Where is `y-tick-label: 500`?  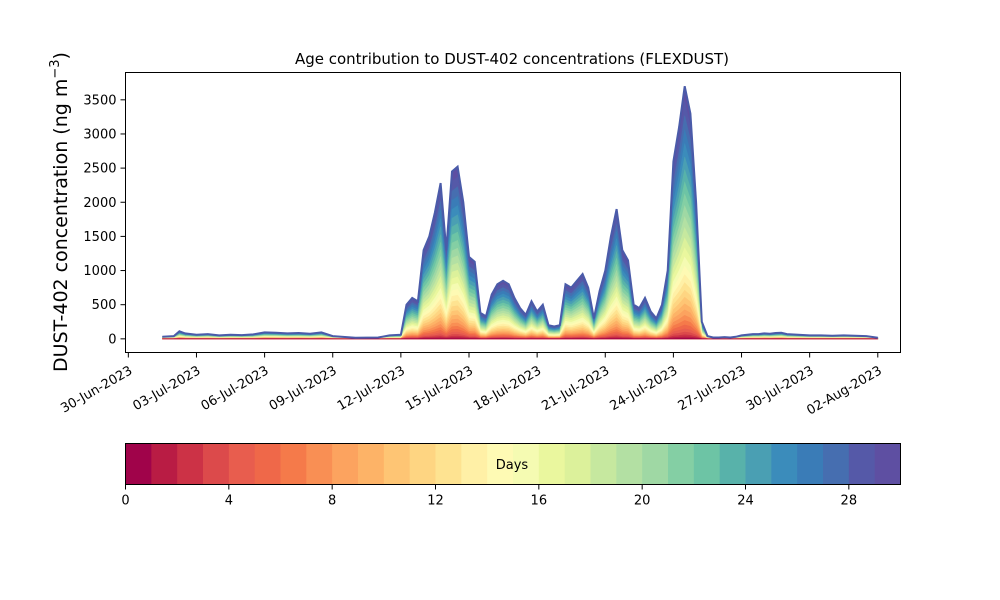
y-tick-label: 500 is located at coordinates (104, 305).